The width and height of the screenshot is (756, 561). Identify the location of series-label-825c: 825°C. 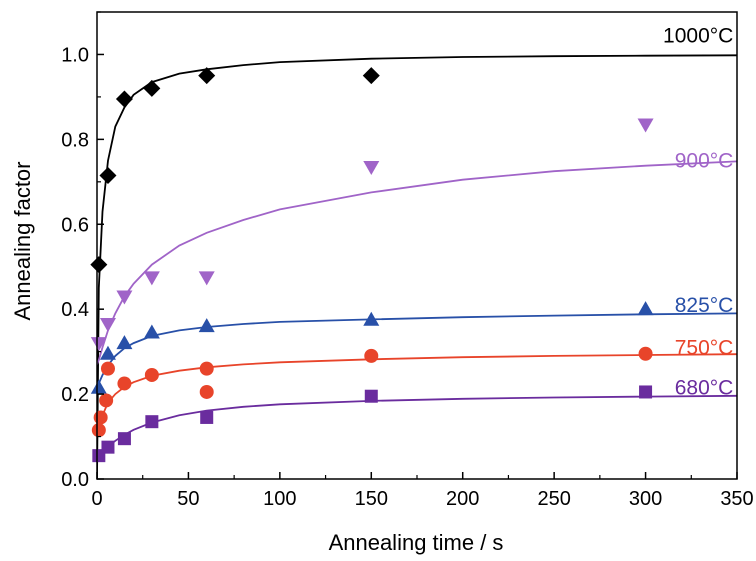
(704, 305).